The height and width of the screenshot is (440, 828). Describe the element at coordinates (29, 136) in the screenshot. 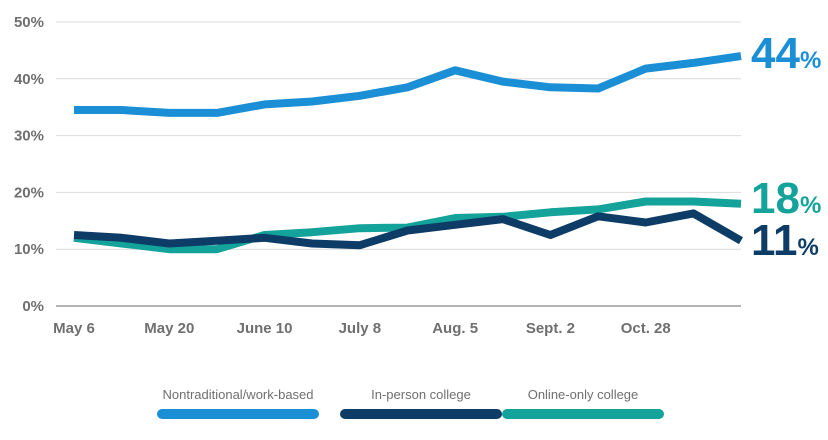

I see `y-tick-label: 30%` at that location.